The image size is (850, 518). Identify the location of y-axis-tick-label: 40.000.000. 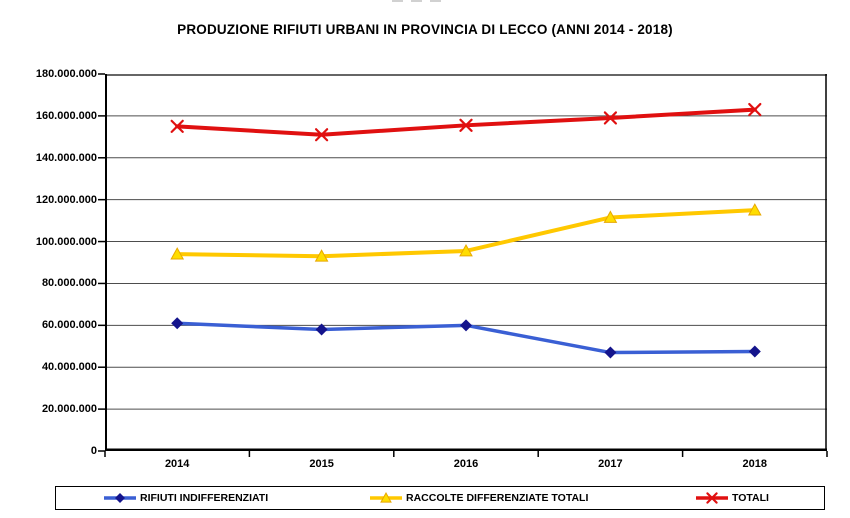
(69, 367).